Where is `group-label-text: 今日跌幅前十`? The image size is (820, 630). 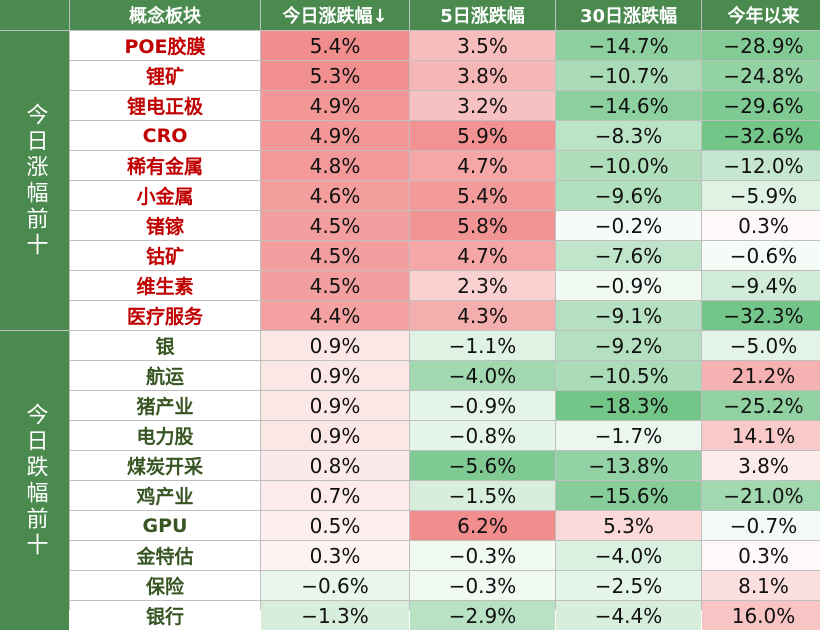 group-label-text: 今日跌幅前十 is located at coordinates (35, 480).